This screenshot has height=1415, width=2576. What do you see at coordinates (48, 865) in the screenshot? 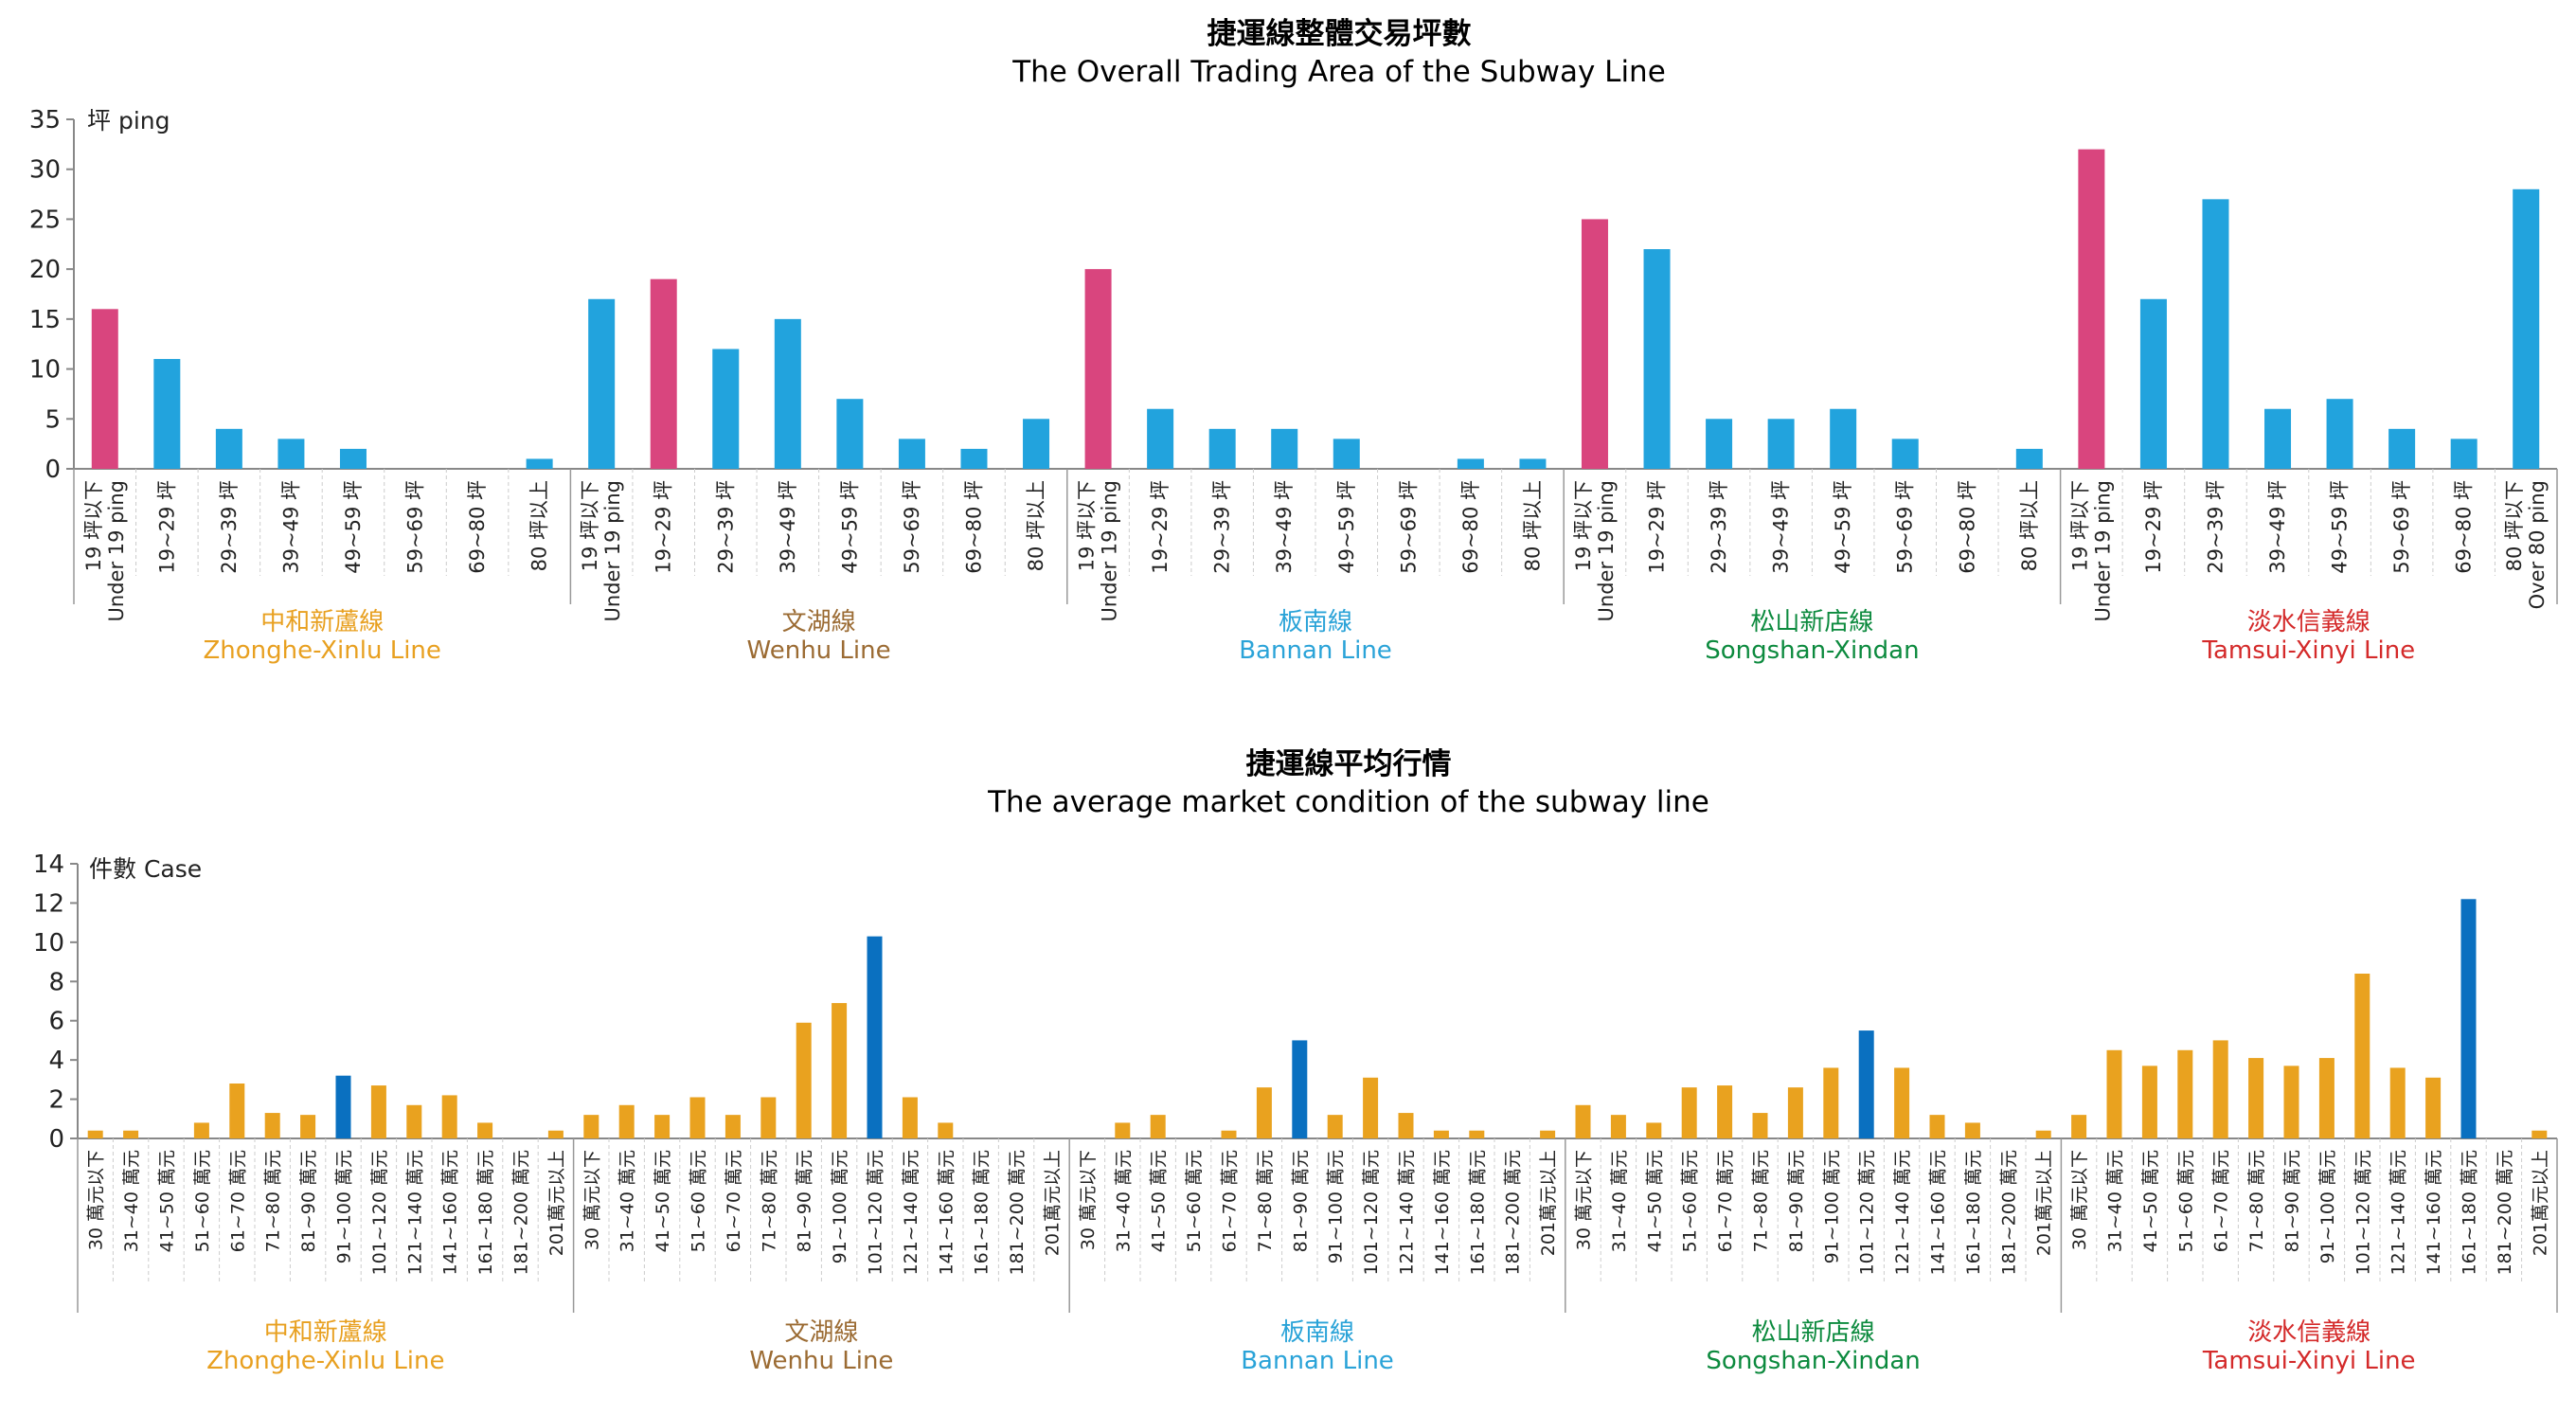
I see `y-tick-label: 14` at bounding box center [48, 865].